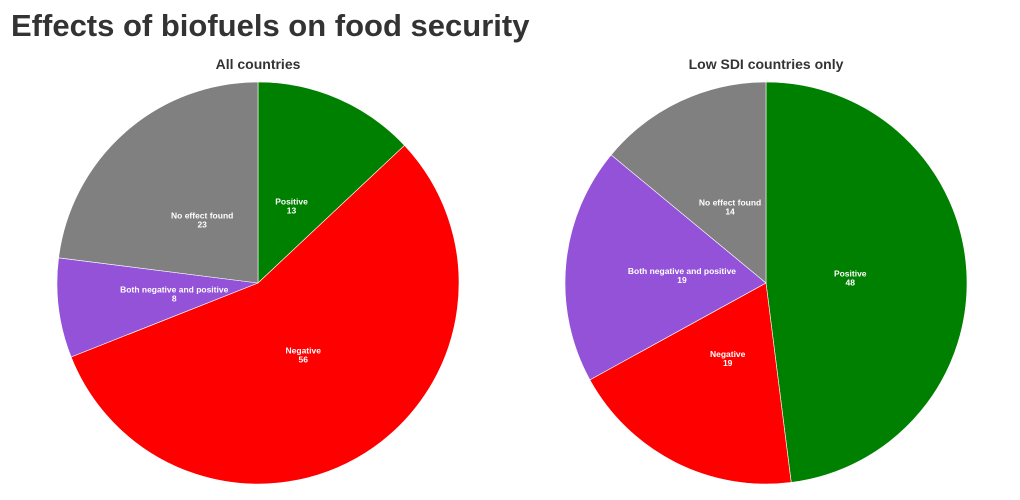  Describe the element at coordinates (174, 299) in the screenshot. I see `slice-value-both-negative-and-positive: 8` at that location.